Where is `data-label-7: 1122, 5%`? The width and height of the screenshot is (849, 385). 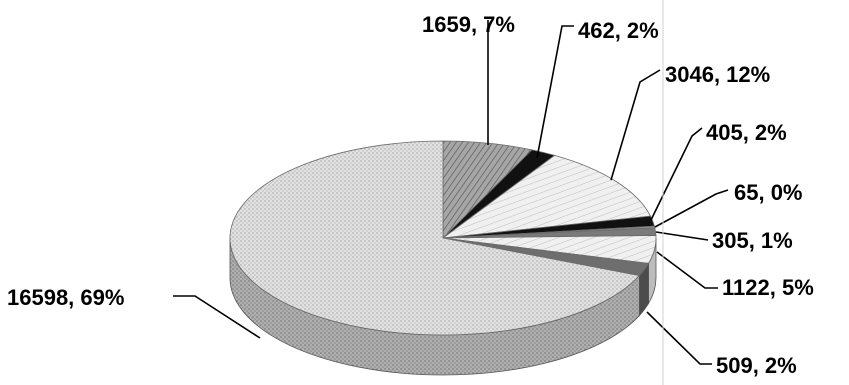
data-label-7: 1122, 5% is located at coordinates (768, 287).